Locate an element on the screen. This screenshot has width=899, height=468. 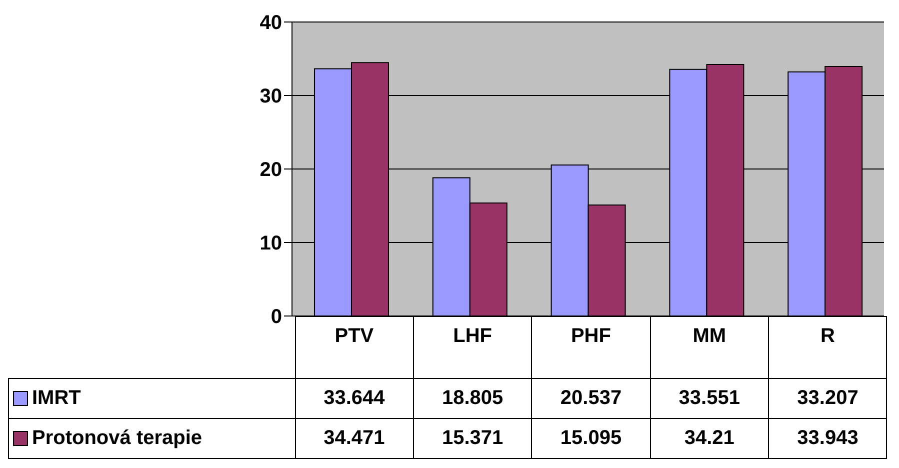
legend-label: Protonová terapie is located at coordinates (117, 438).